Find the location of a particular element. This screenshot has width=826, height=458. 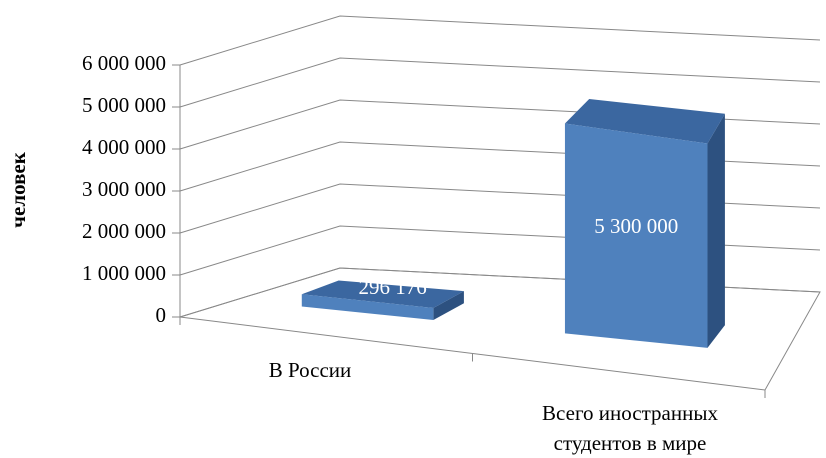

y-tick-label: 0 is located at coordinates (161, 315).